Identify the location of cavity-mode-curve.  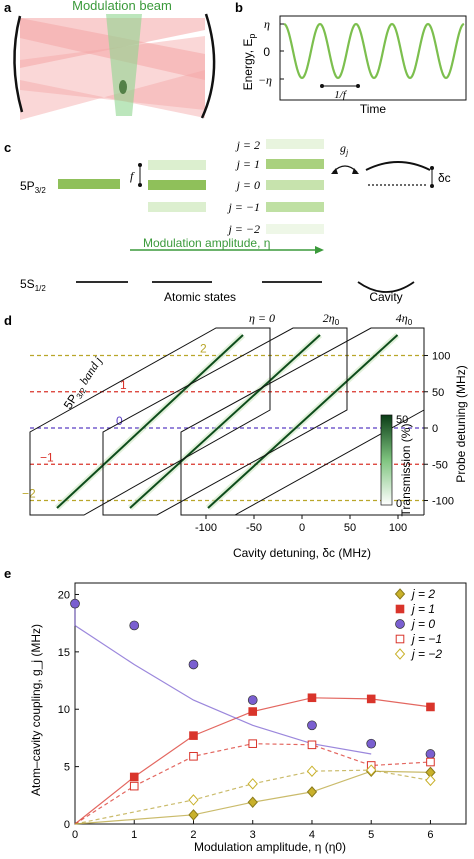
(398, 166).